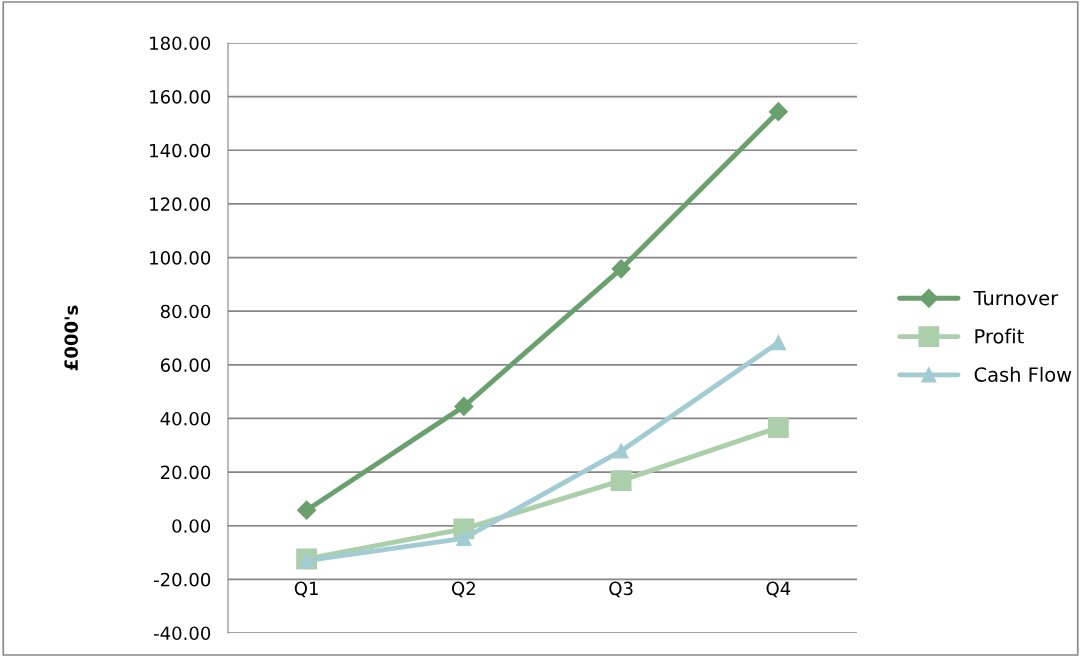  I want to click on y-tick-label: 20.00, so click(185, 472).